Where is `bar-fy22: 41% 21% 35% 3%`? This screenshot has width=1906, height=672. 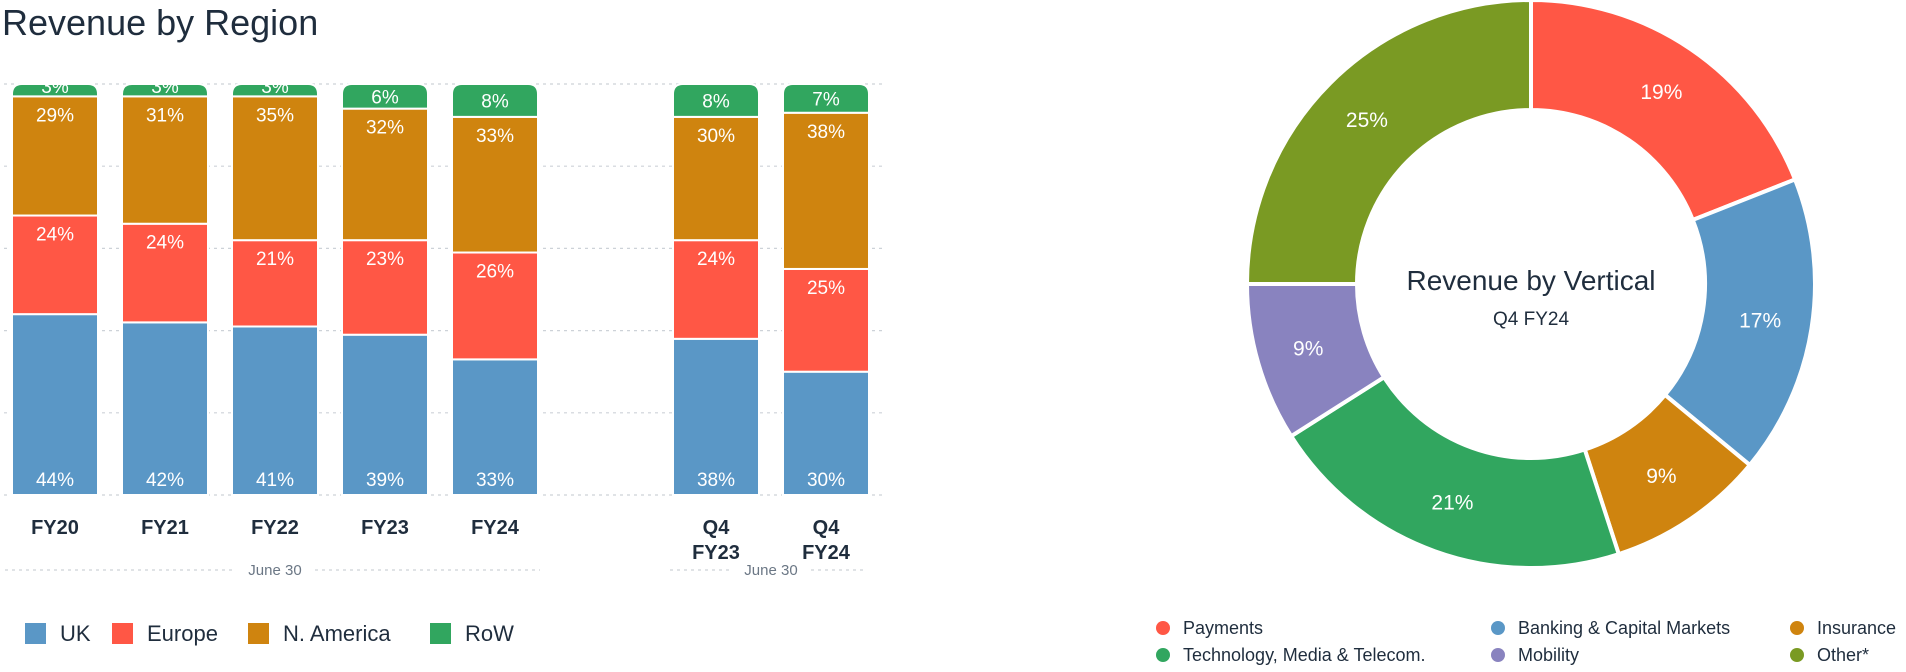 bar-fy22: 41% 21% 35% 3% is located at coordinates (275, 286).